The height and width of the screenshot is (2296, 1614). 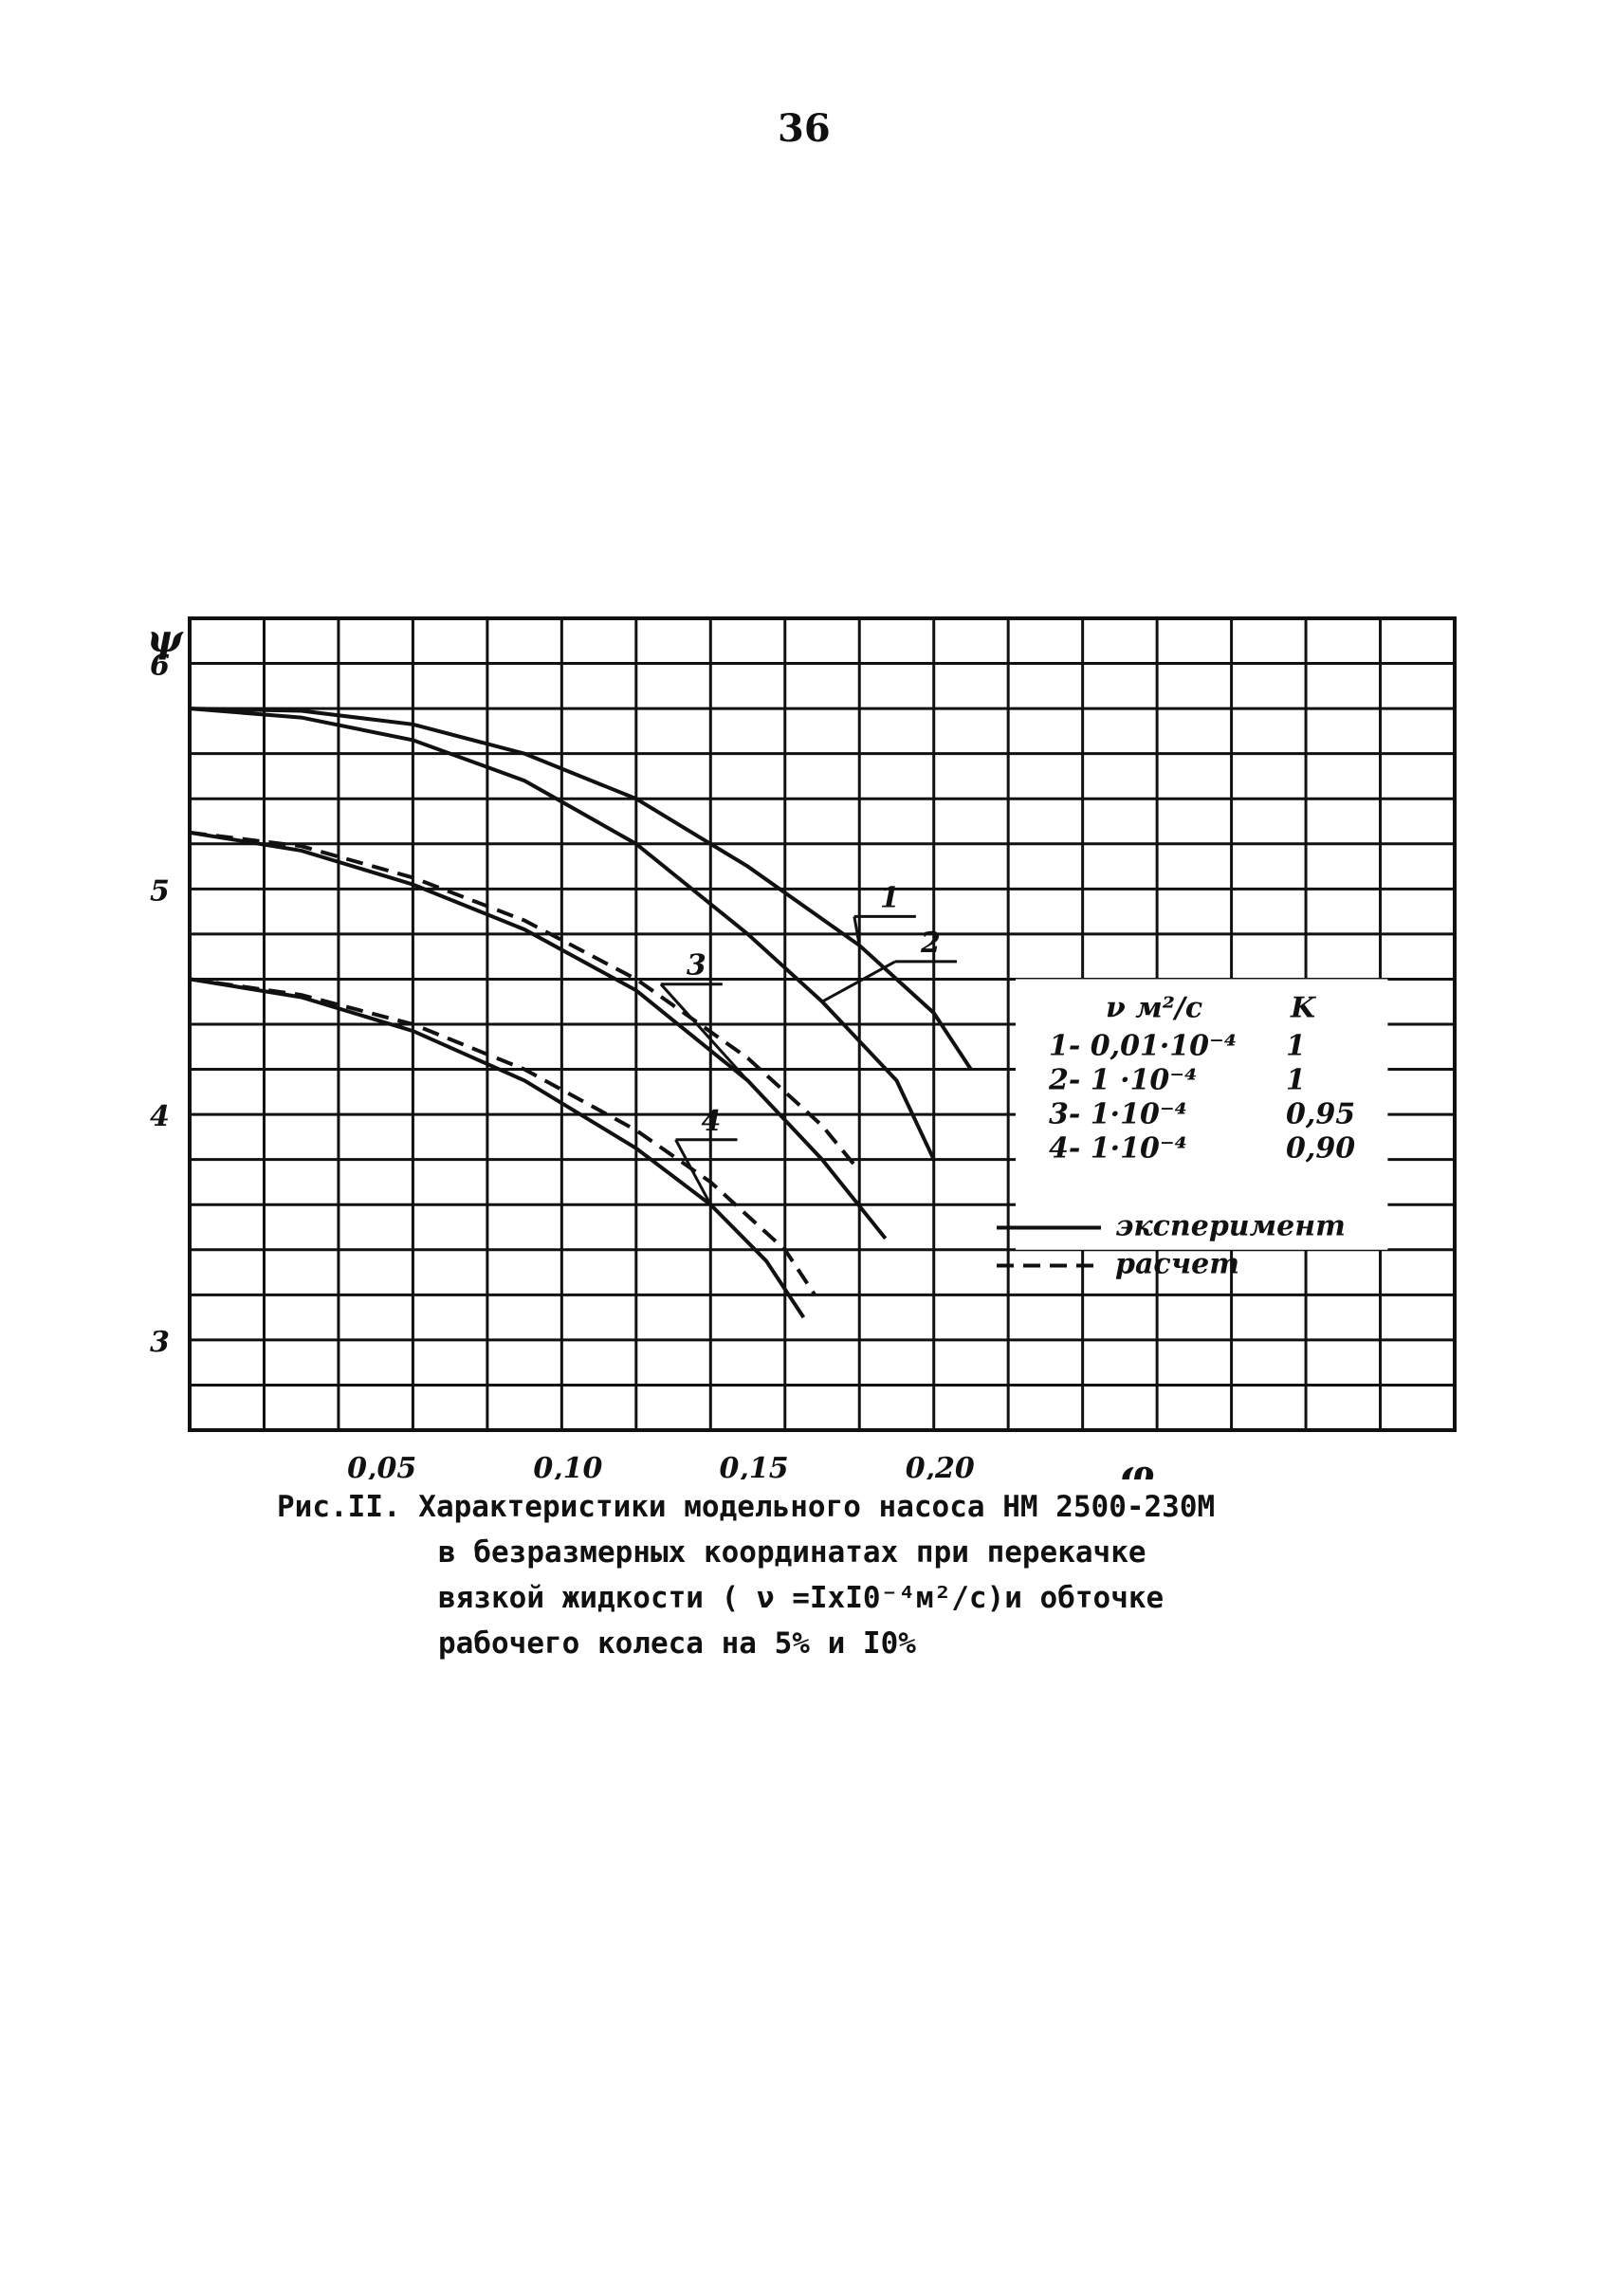 What do you see at coordinates (165, 638) in the screenshot?
I see `y-axis-label: ψ` at bounding box center [165, 638].